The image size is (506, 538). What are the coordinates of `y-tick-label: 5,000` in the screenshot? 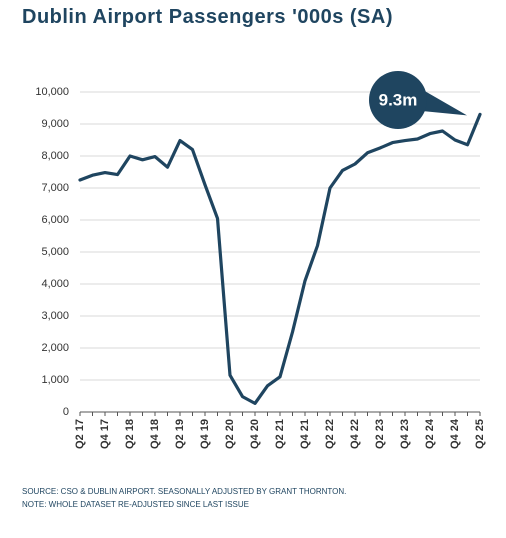 It's located at (55, 252).